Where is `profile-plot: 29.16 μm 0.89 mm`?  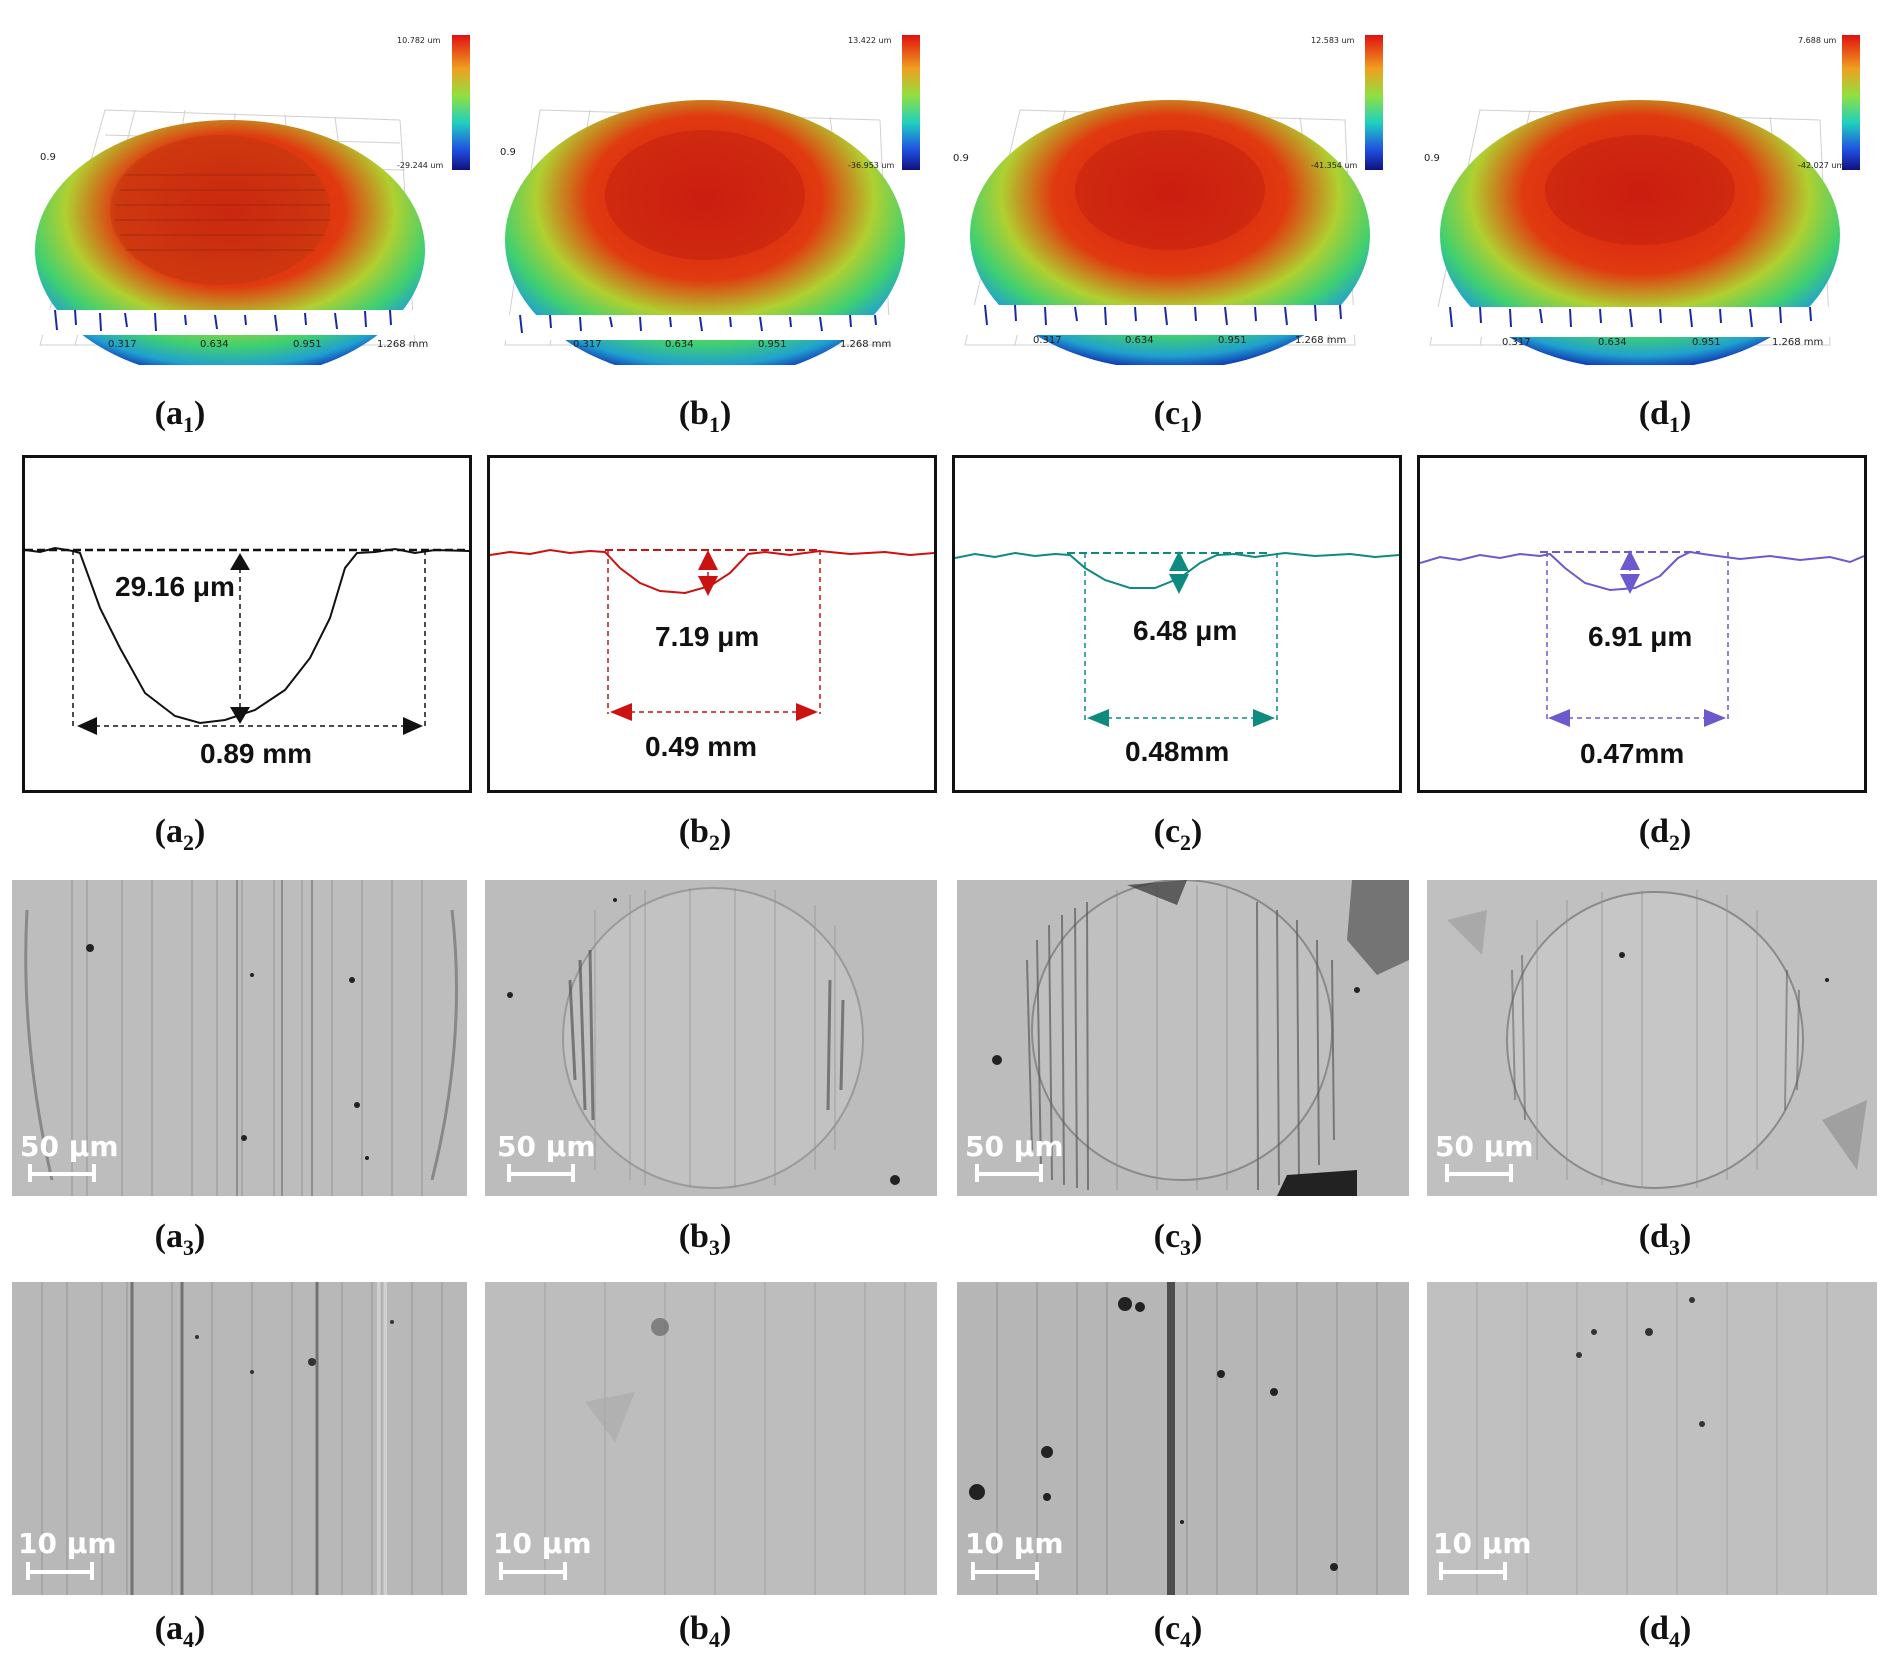
profile-plot: 29.16 μm 0.89 mm is located at coordinates (247, 657).